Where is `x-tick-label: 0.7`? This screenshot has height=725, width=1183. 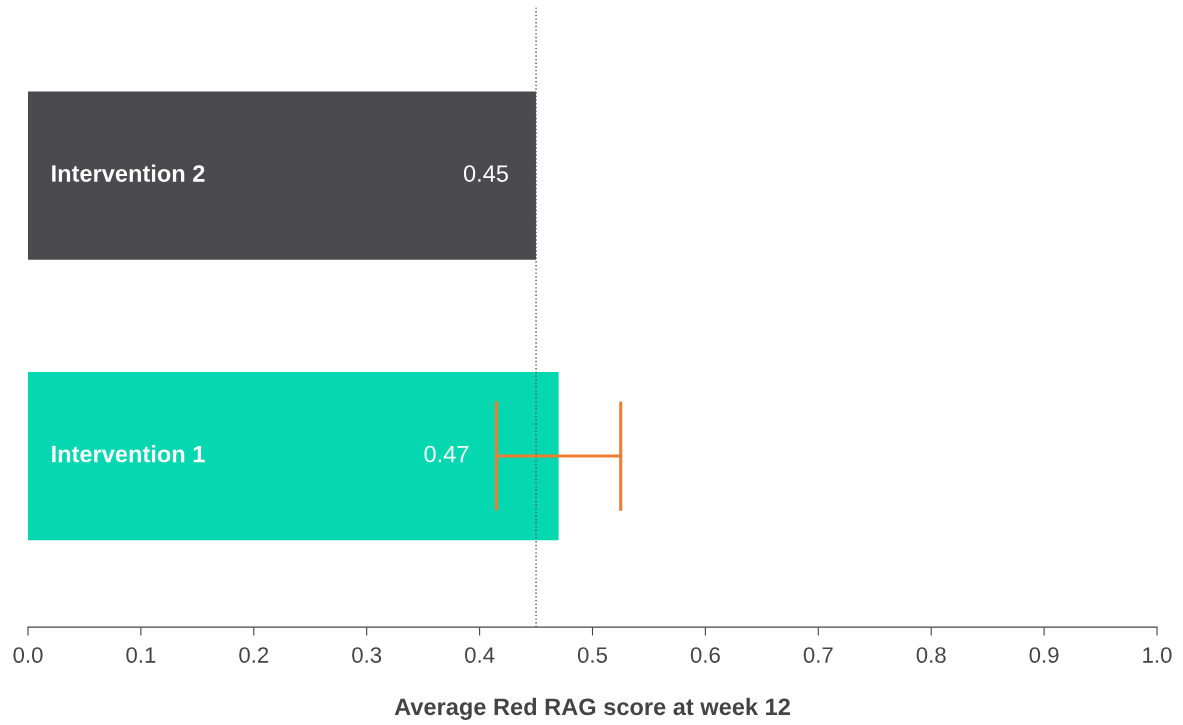 x-tick-label: 0.7 is located at coordinates (818, 655).